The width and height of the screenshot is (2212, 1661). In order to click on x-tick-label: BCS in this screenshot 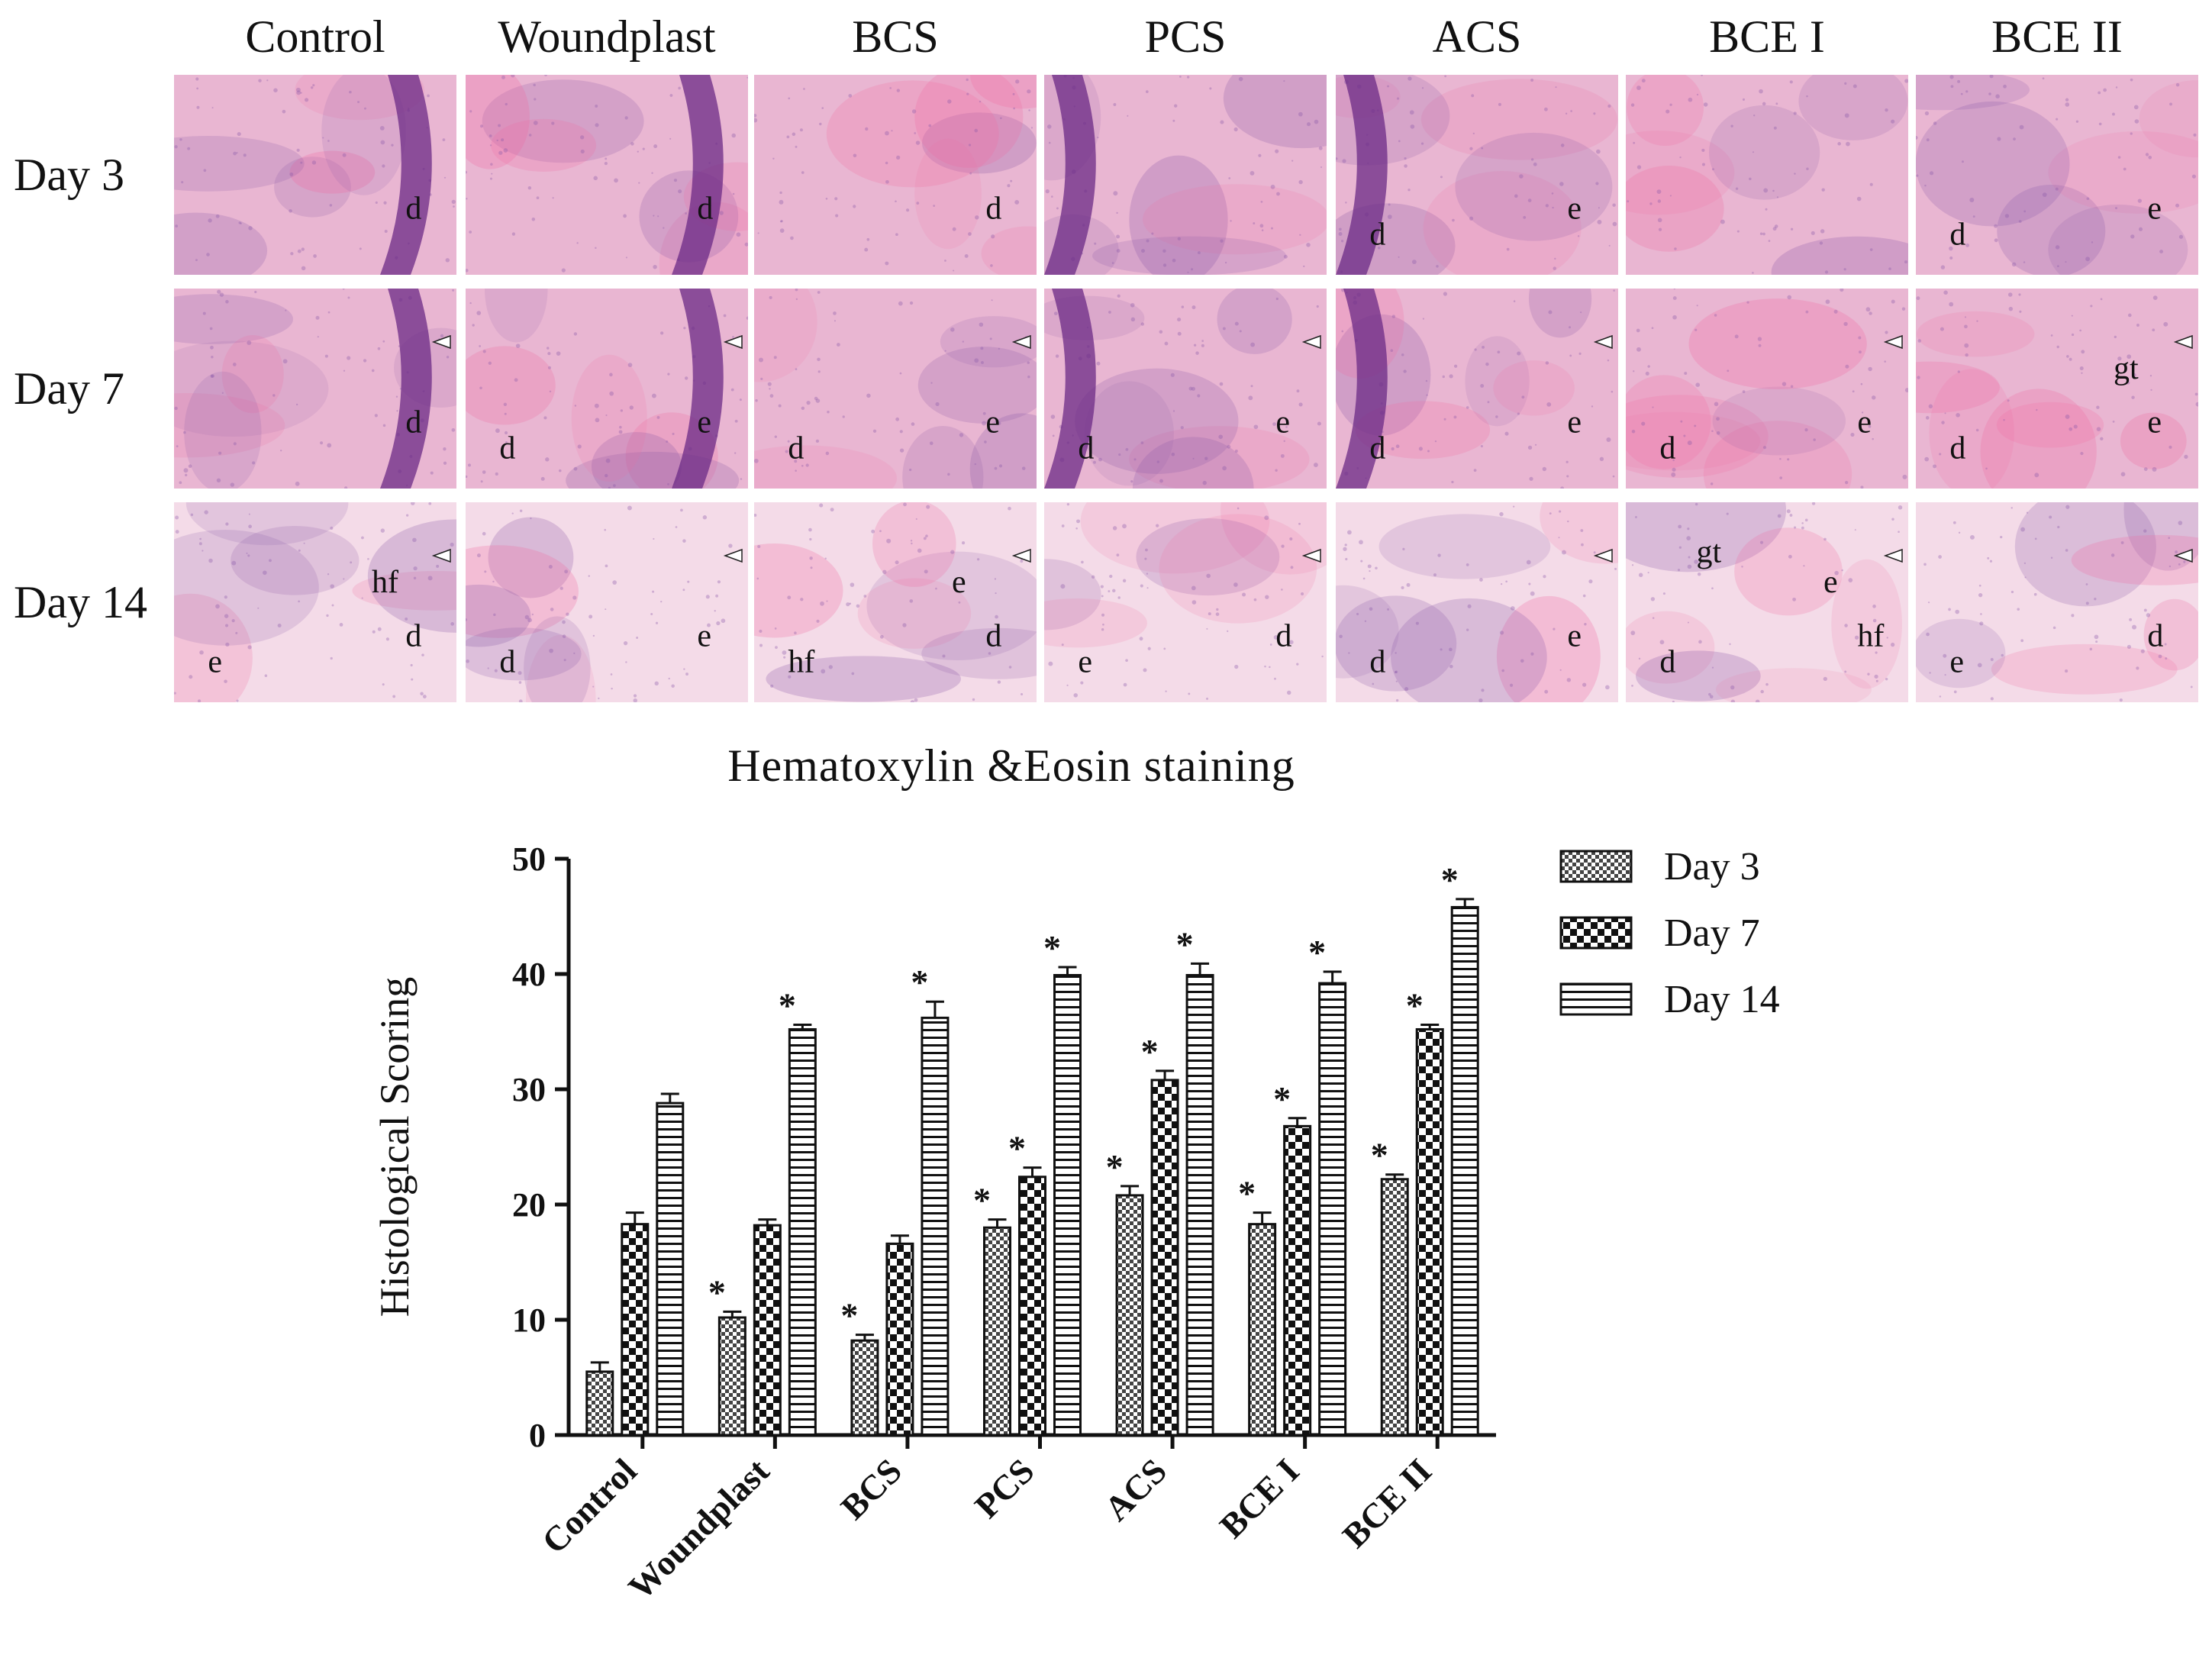, I will do `click(872, 1489)`.